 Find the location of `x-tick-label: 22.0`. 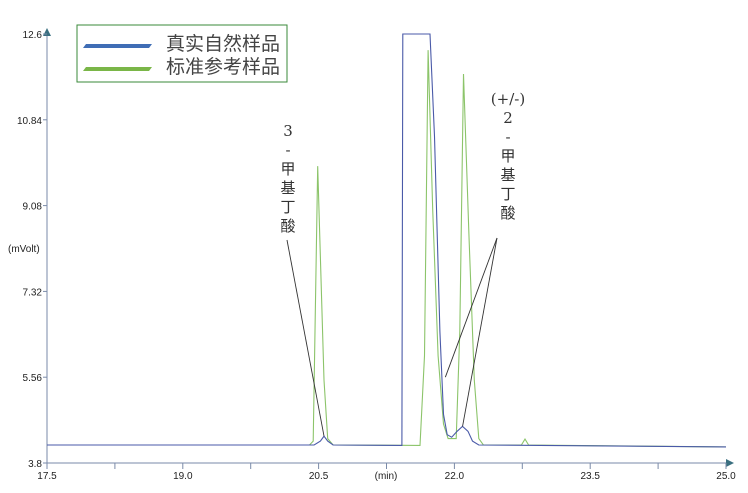

x-tick-label: 22.0 is located at coordinates (455, 476).